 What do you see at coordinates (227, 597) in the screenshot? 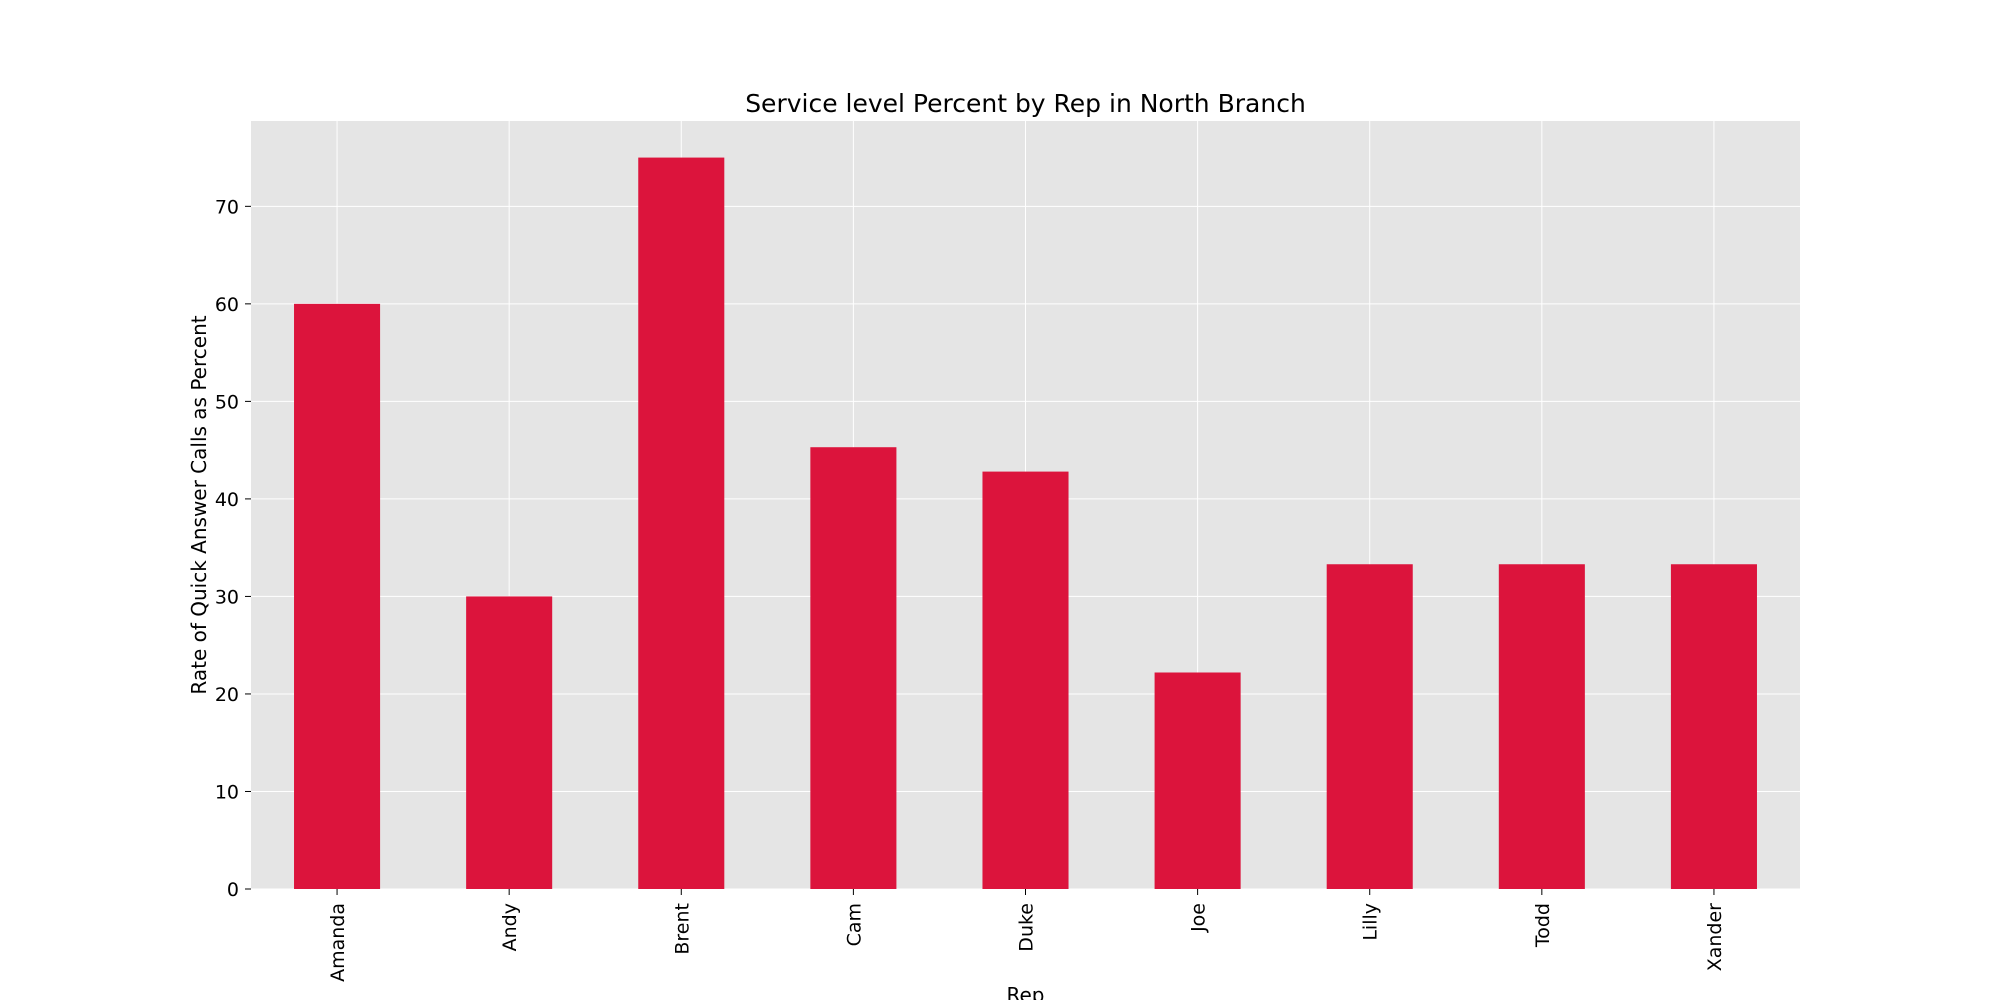
I see `y-tick-label: 30` at bounding box center [227, 597].